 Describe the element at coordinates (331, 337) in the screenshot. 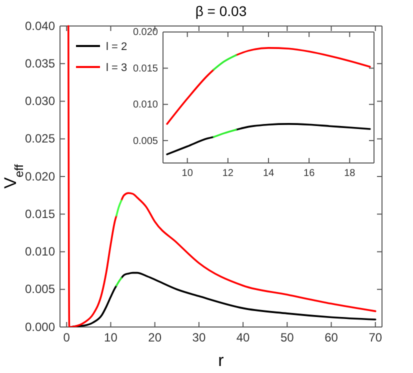

I see `x-tick-label: 60` at that location.